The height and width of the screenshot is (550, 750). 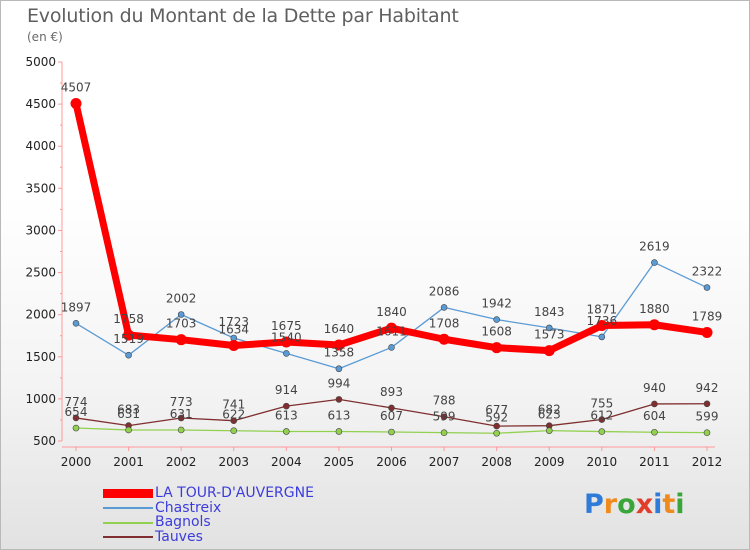 What do you see at coordinates (444, 401) in the screenshot?
I see `data-label: 788` at bounding box center [444, 401].